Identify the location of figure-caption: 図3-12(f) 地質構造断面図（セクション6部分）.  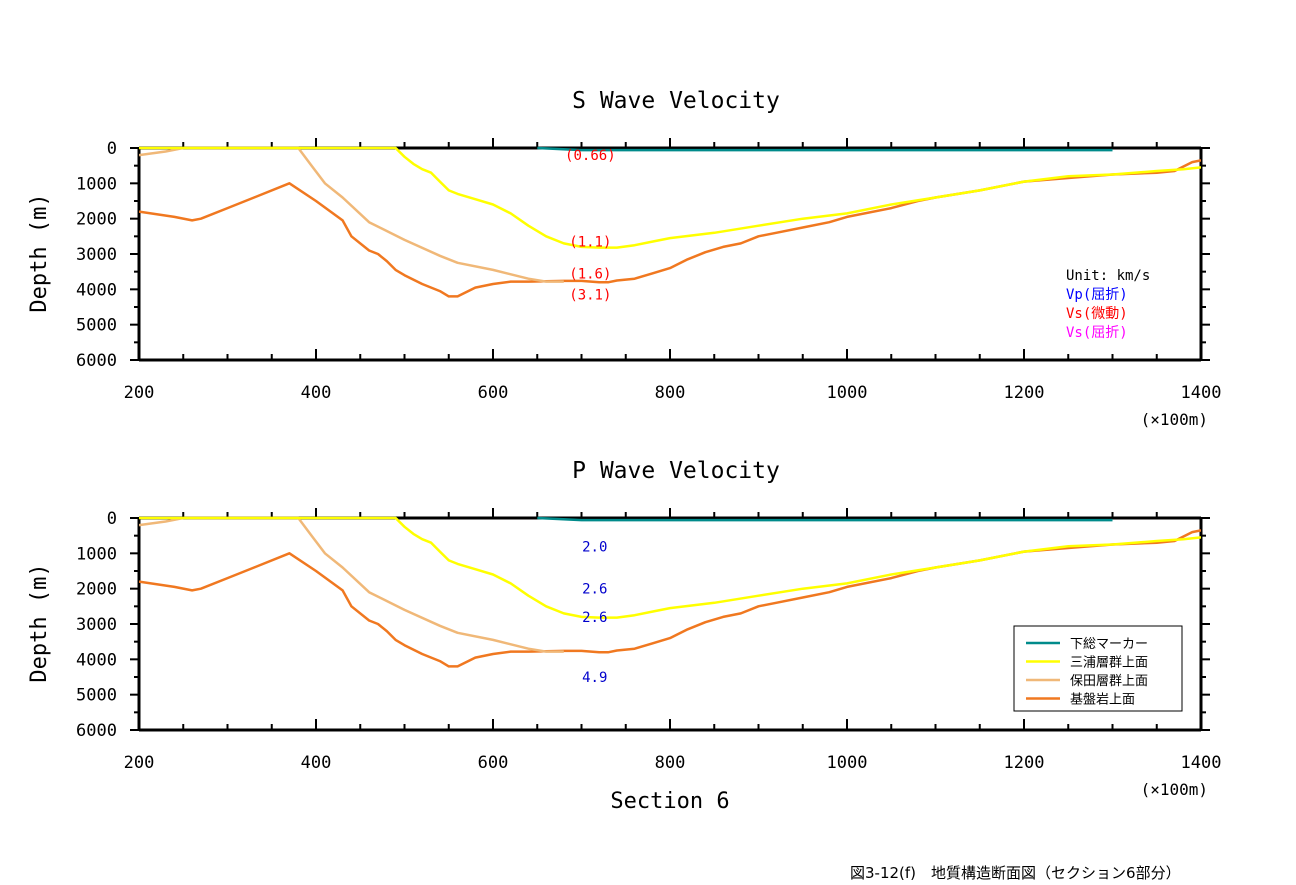
(1015, 873).